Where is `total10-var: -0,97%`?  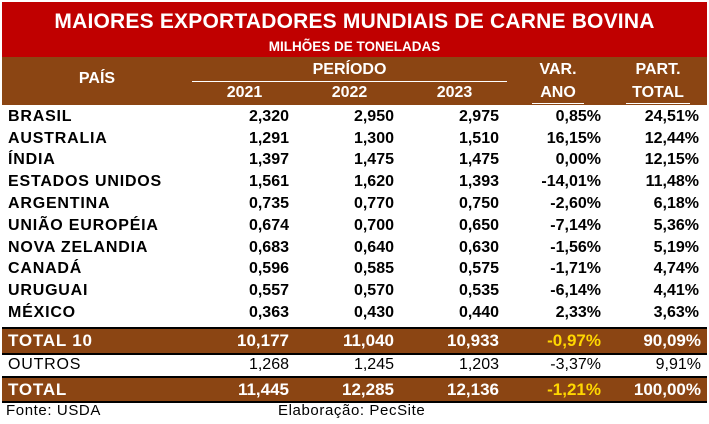
total10-var: -0,97% is located at coordinates (574, 340).